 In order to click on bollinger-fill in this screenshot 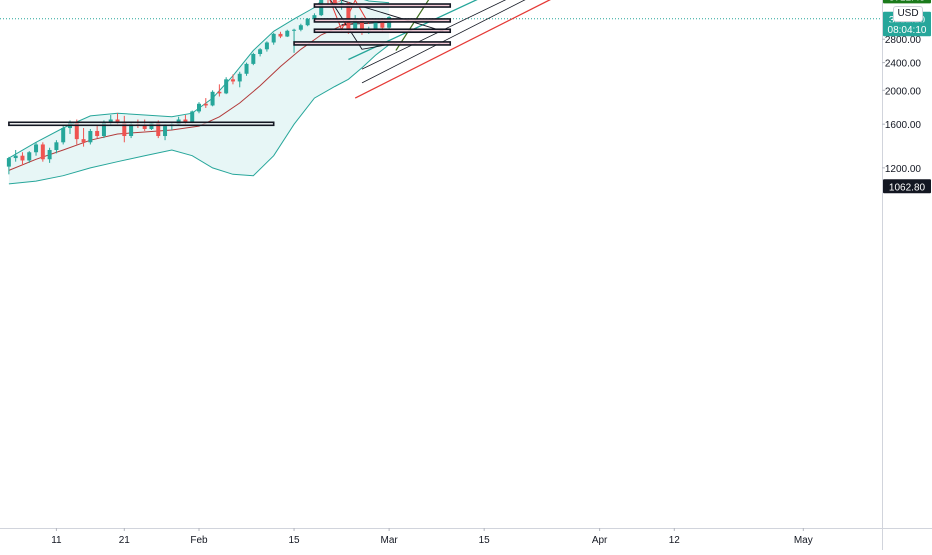, I will do `click(199, 92)`.